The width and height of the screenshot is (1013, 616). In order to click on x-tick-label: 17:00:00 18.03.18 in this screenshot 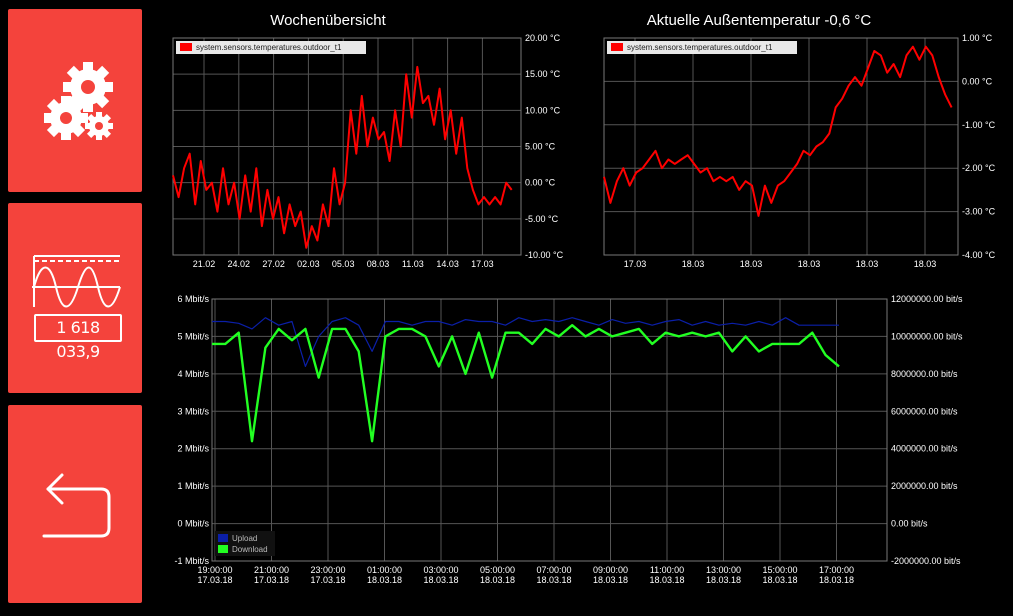, I will do `click(836, 575)`.